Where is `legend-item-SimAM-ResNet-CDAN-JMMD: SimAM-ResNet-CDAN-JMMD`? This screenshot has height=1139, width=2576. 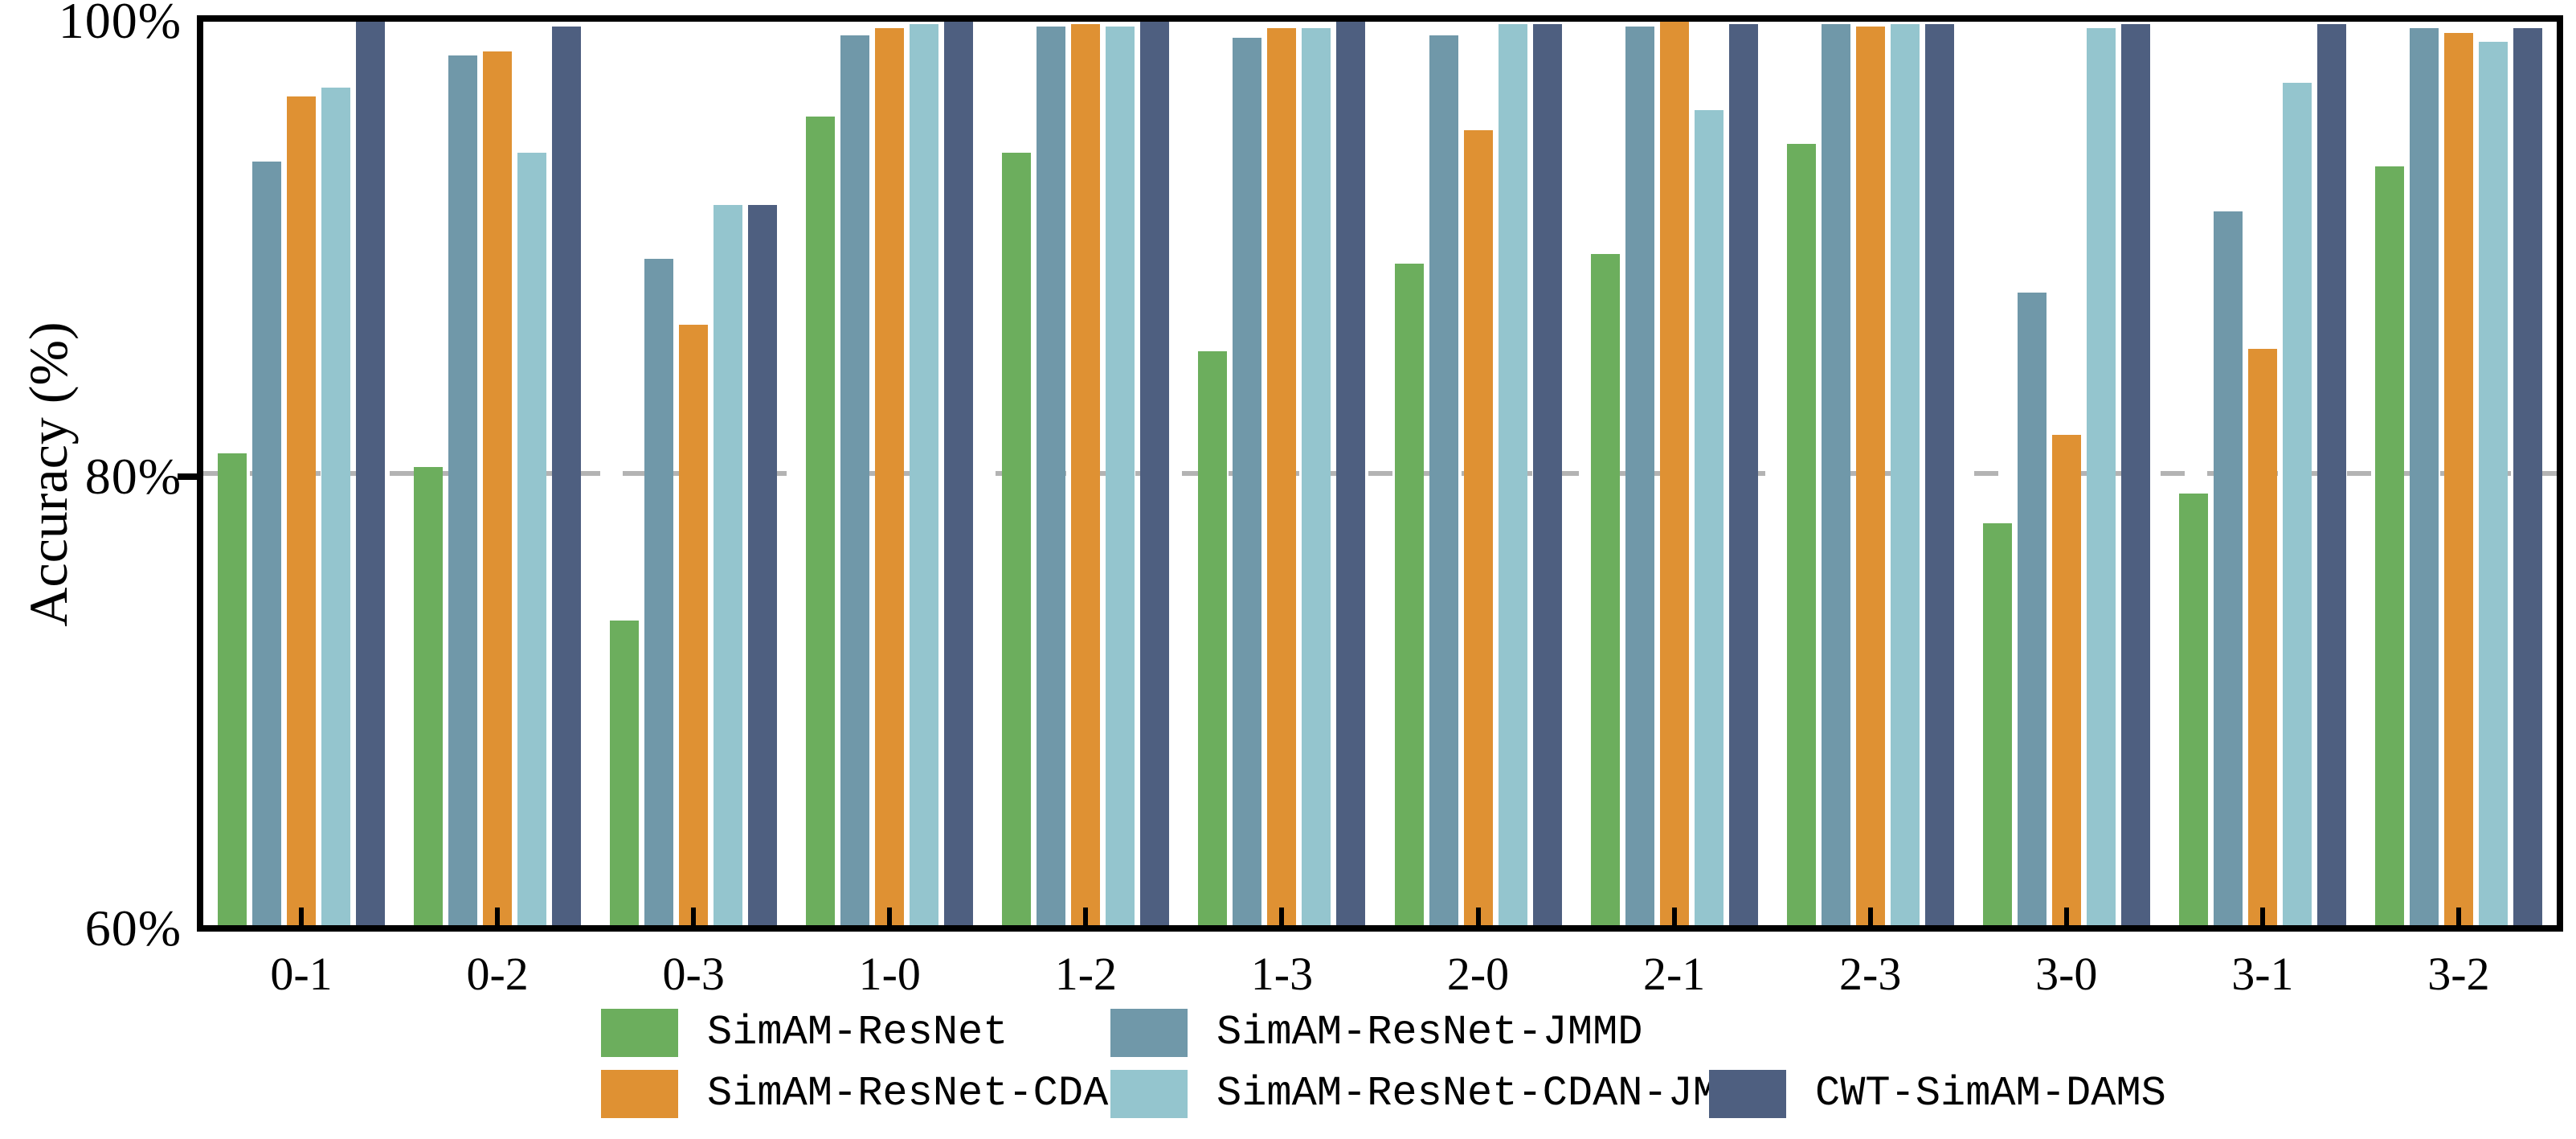 legend-item-SimAM-ResNet-CDAN-JMMD: SimAM-ResNet-CDAN-JMMD is located at coordinates (1439, 1094).